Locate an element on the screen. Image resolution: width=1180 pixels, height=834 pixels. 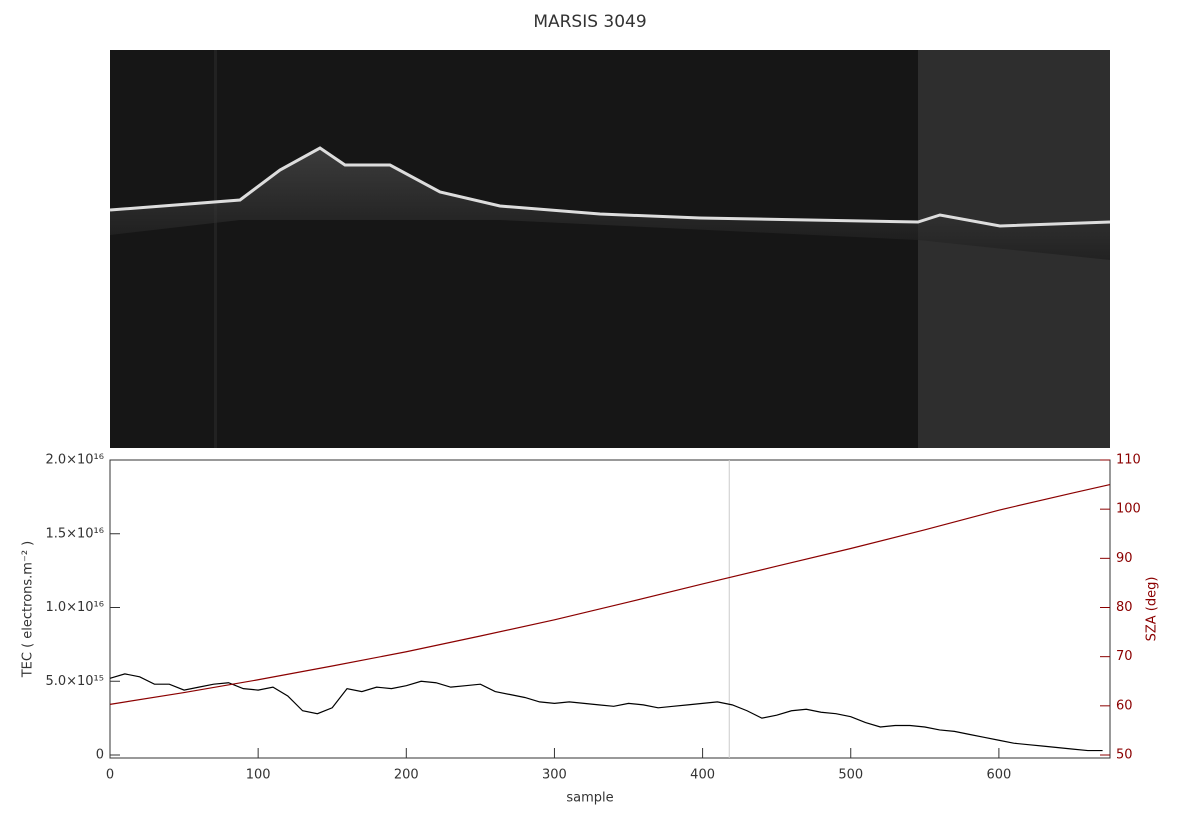
y2-tick-label: 60 is located at coordinates (1124, 705).